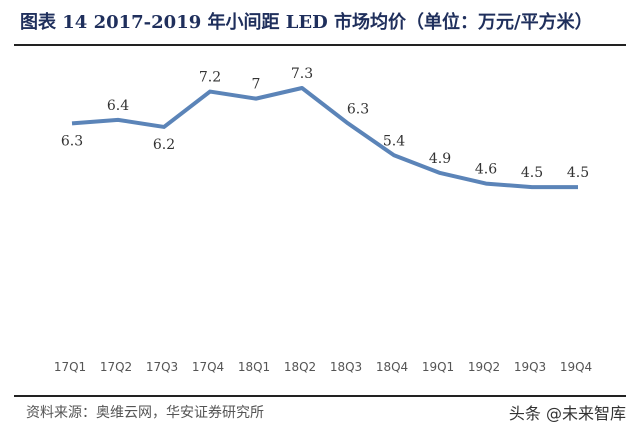 Image resolution: width=640 pixels, height=431 pixels. I want to click on title-divider, so click(320, 45).